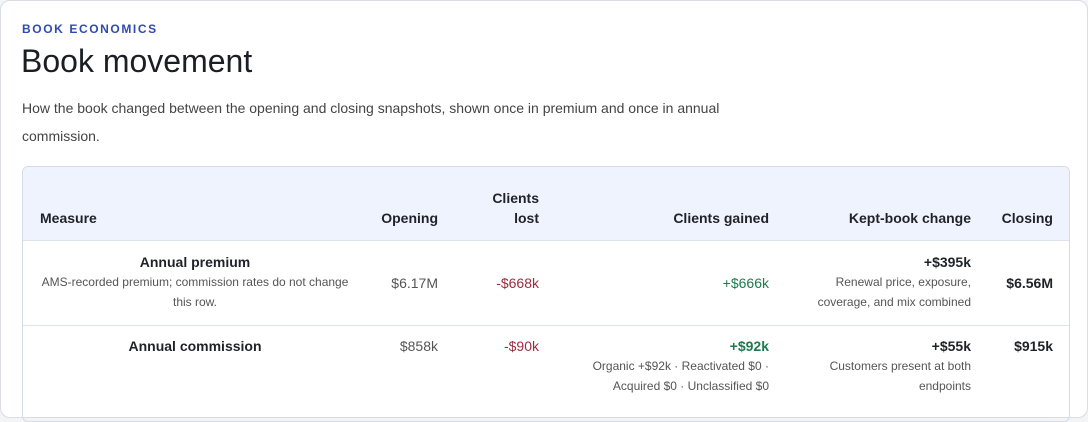 The width and height of the screenshot is (1088, 422). I want to click on column-header: Clients gained, so click(670, 204).